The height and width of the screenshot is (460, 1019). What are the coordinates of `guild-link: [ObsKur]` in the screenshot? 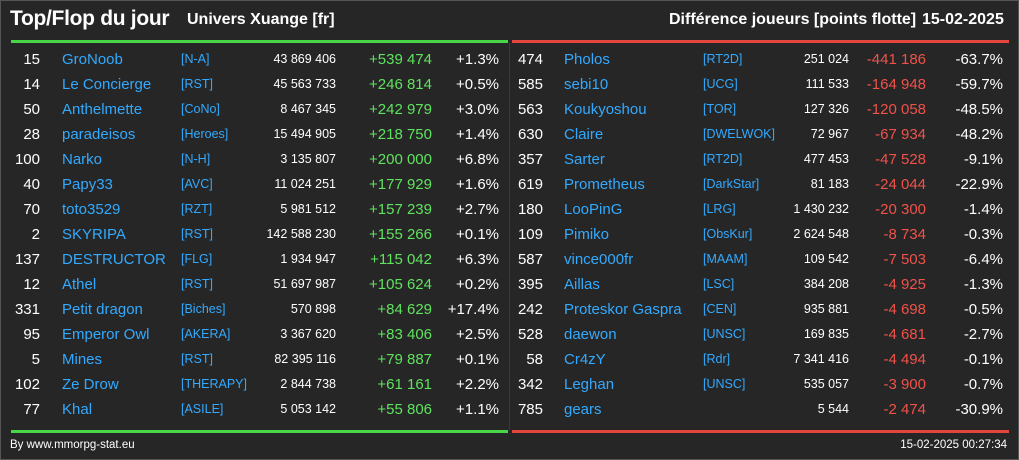 It's located at (728, 234).